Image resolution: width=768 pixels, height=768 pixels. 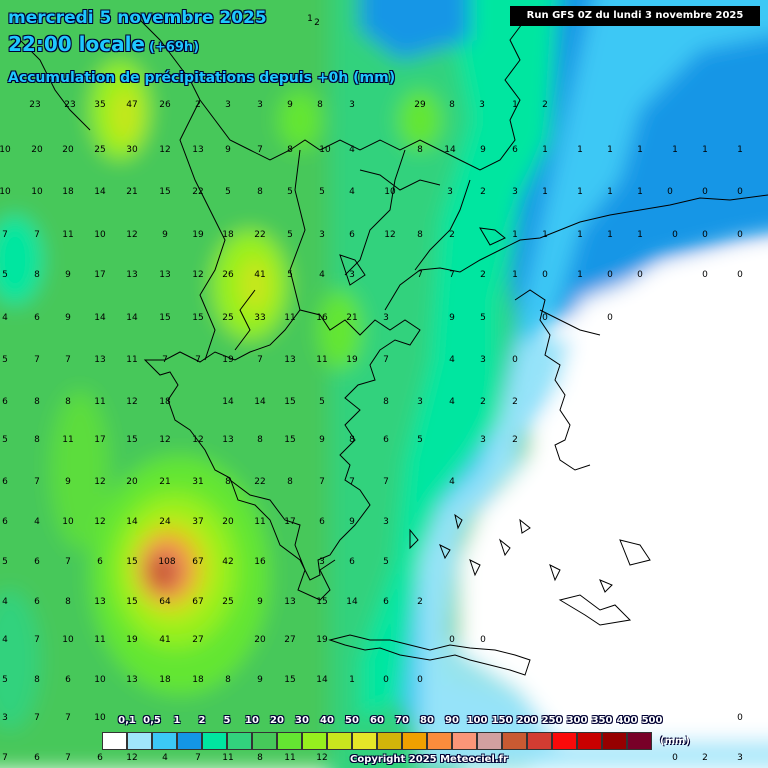 What do you see at coordinates (103, 44) in the screenshot?
I see `time-title: 22:00 locale (+69h)` at bounding box center [103, 44].